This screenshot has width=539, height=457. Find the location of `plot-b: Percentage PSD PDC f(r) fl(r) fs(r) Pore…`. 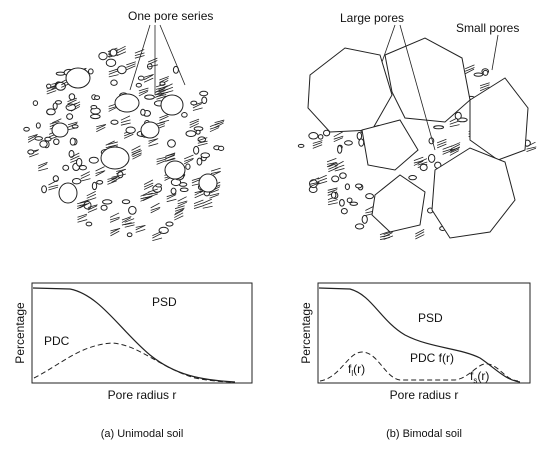

plot-b: Percentage PSD PDC f(r) fl(r) fs(r) Pore… is located at coordinates (415, 361).